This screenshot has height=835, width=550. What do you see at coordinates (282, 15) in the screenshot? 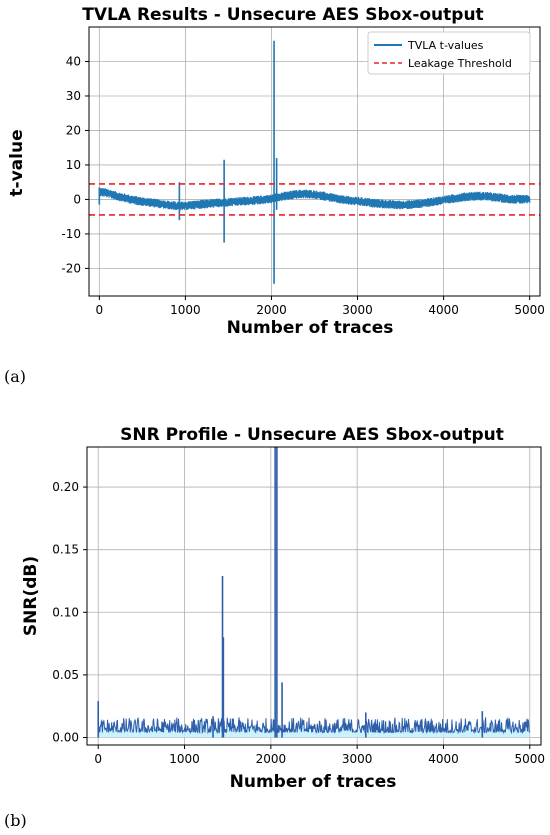
I see `tvla-chart-title: TVLA Results - Unsecure AES Sbox-output` at bounding box center [282, 15].